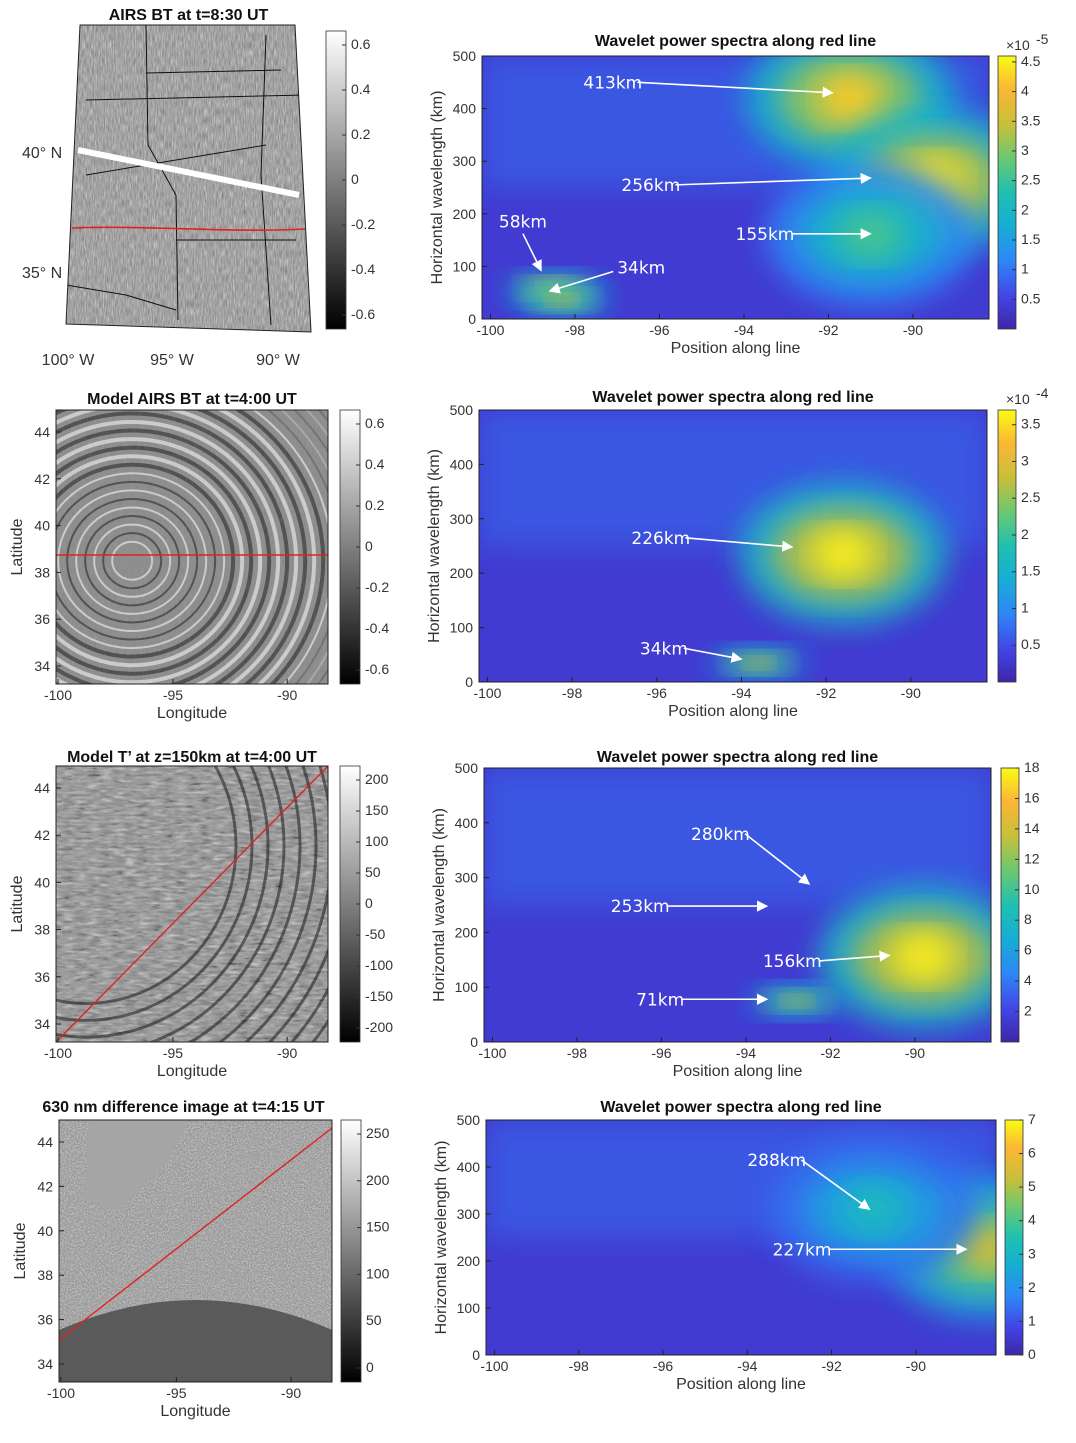 Image resolution: width=1076 pixels, height=1443 pixels. I want to click on colorbar-tick-label: 2.5, so click(1031, 497).